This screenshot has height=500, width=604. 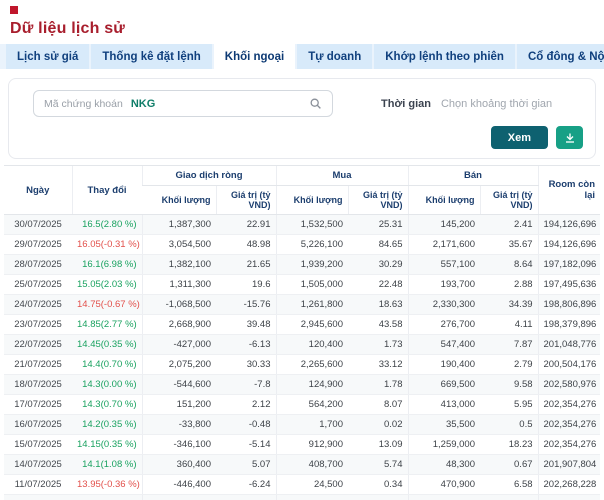 What do you see at coordinates (143, 103) in the screenshot?
I see `symbol-value: NKG` at bounding box center [143, 103].